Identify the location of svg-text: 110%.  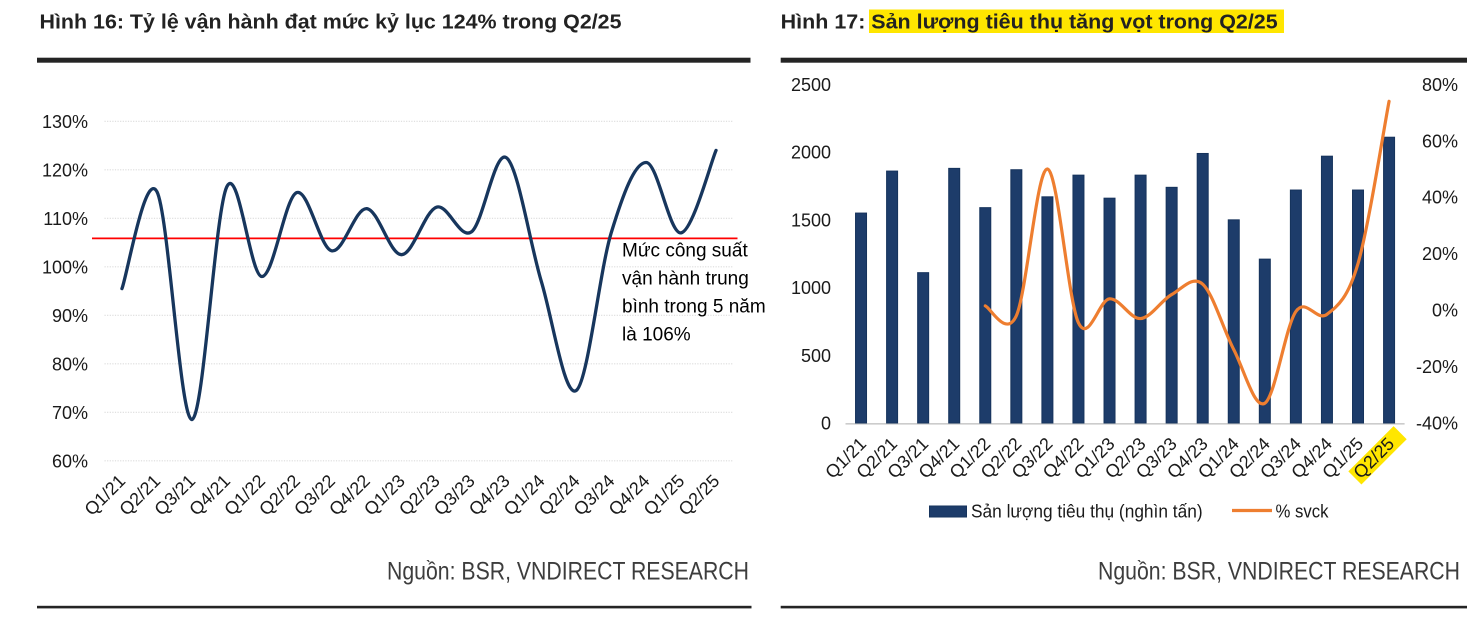
(65, 219).